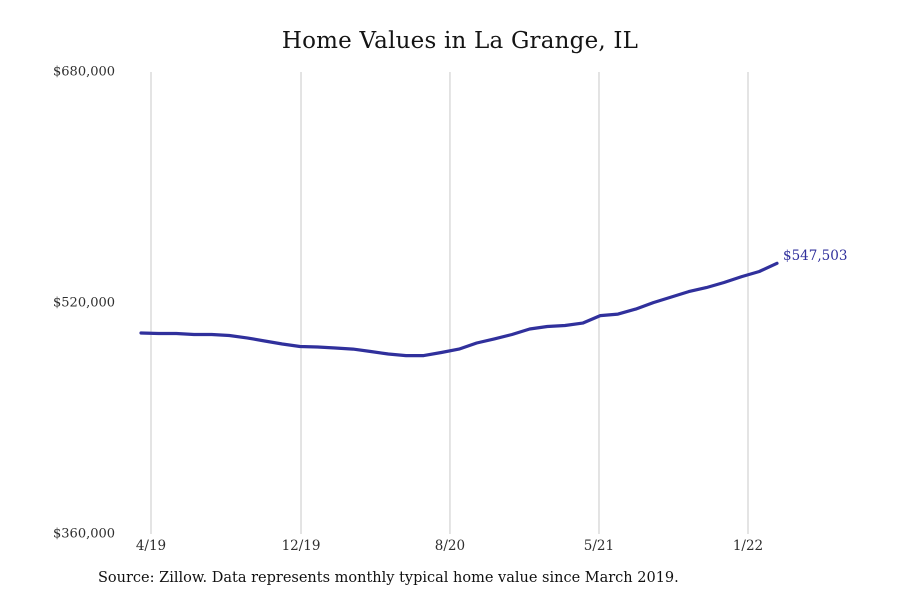  Describe the element at coordinates (815, 256) in the screenshot. I see `last-value-label: $547,503` at that location.